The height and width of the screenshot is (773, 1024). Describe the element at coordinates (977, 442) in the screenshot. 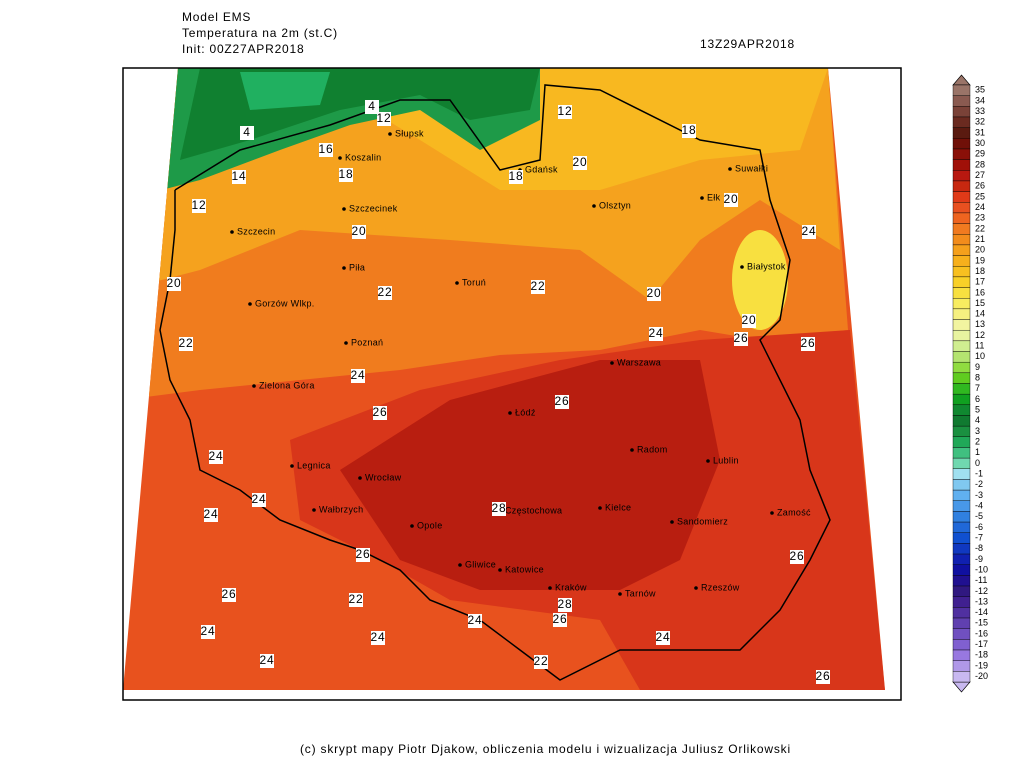

I see `colorbar-label: 2` at that location.